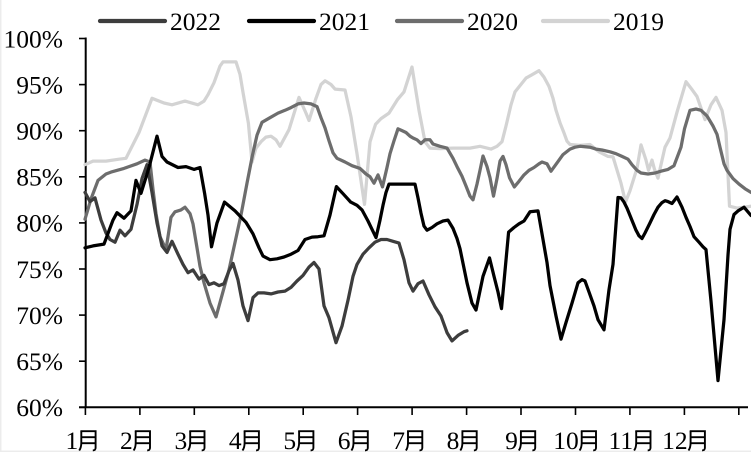 The image size is (751, 457). What do you see at coordinates (39, 361) in the screenshot?
I see `svg-text: 65%` at bounding box center [39, 361].